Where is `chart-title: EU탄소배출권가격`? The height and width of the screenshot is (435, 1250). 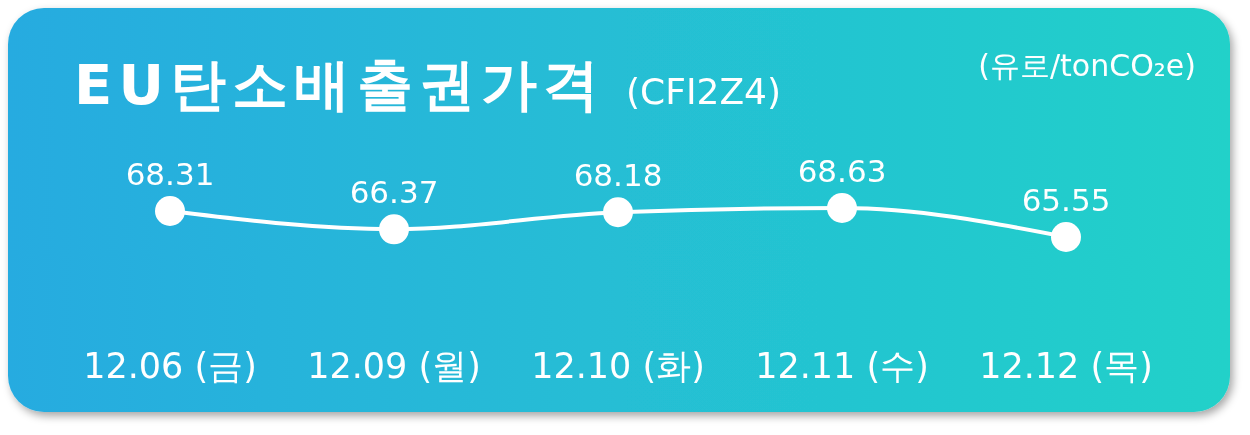 chart-title: EU탄소배출권가격 is located at coordinates (336, 84).